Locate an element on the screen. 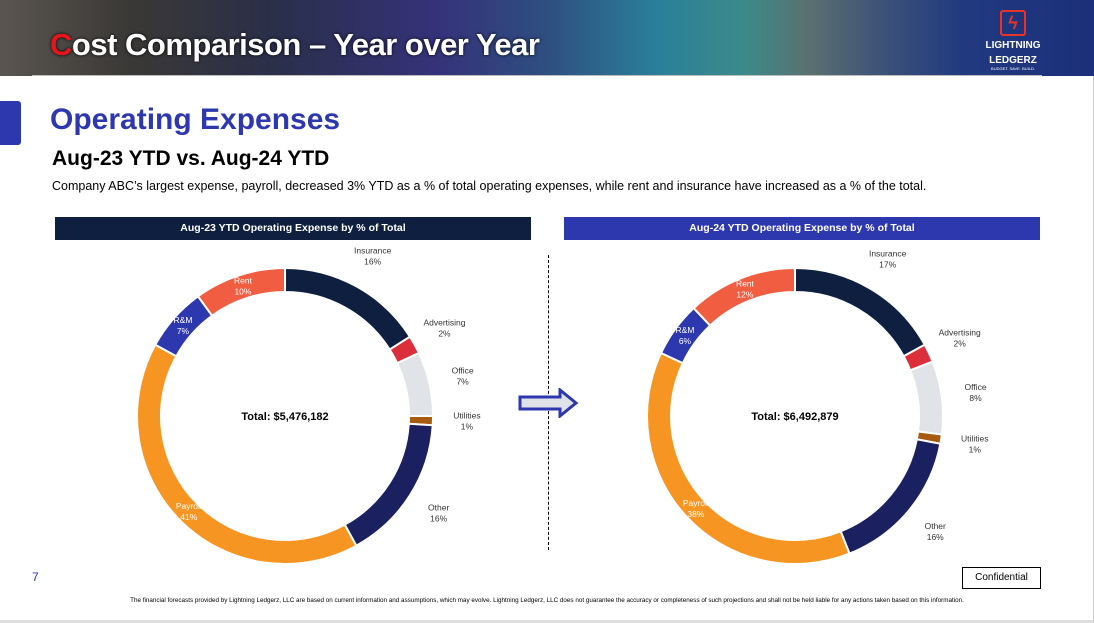  data-label: Insurance 17% is located at coordinates (888, 258).